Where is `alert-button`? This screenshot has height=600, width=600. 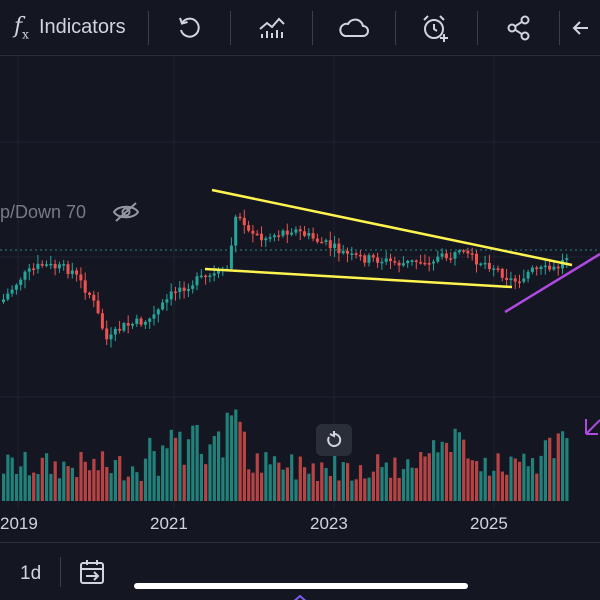 alert-button is located at coordinates (436, 28).